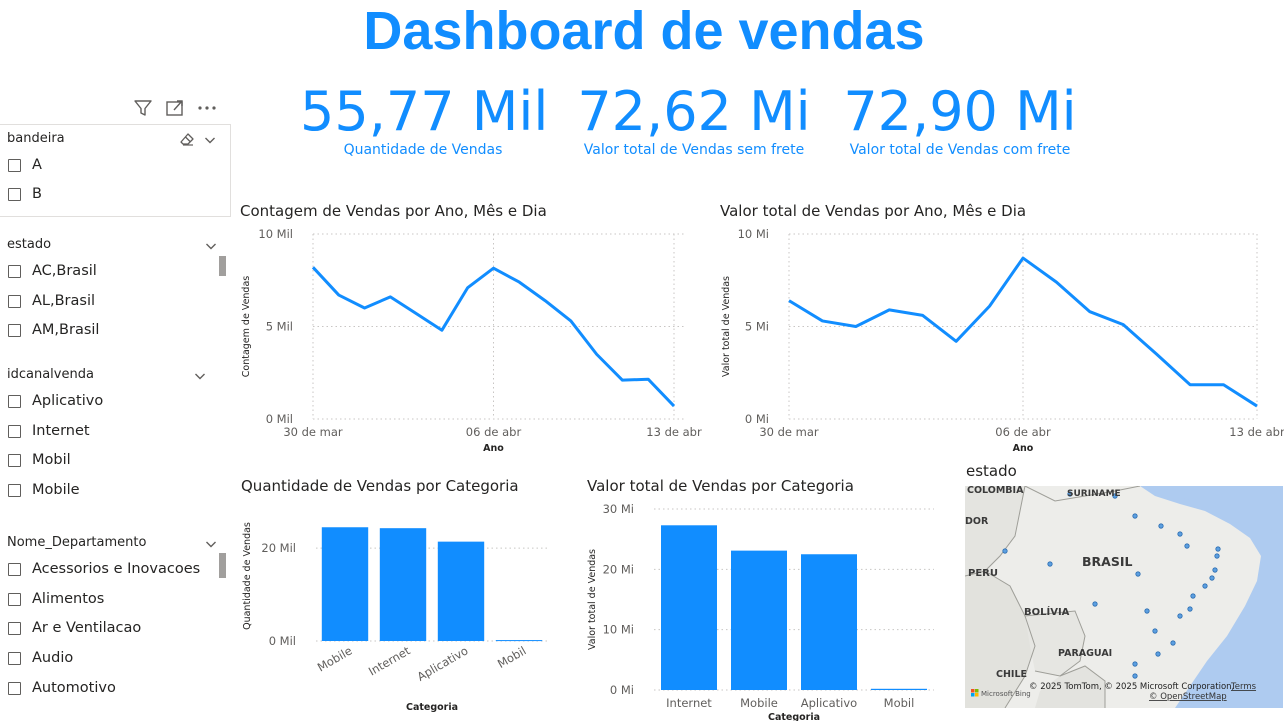 The width and height of the screenshot is (1288, 721). What do you see at coordinates (247, 576) in the screenshot?
I see `y-axis-title: Quantidade de Vendas` at bounding box center [247, 576].